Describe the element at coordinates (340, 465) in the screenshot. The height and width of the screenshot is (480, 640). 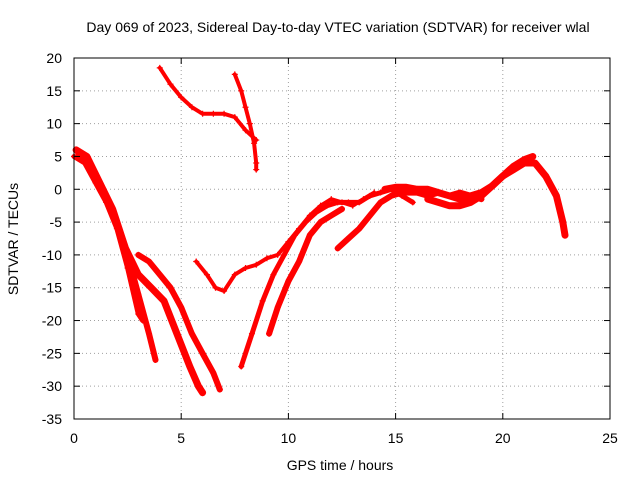
I see `x-axis-label: GPS time / hours` at that location.